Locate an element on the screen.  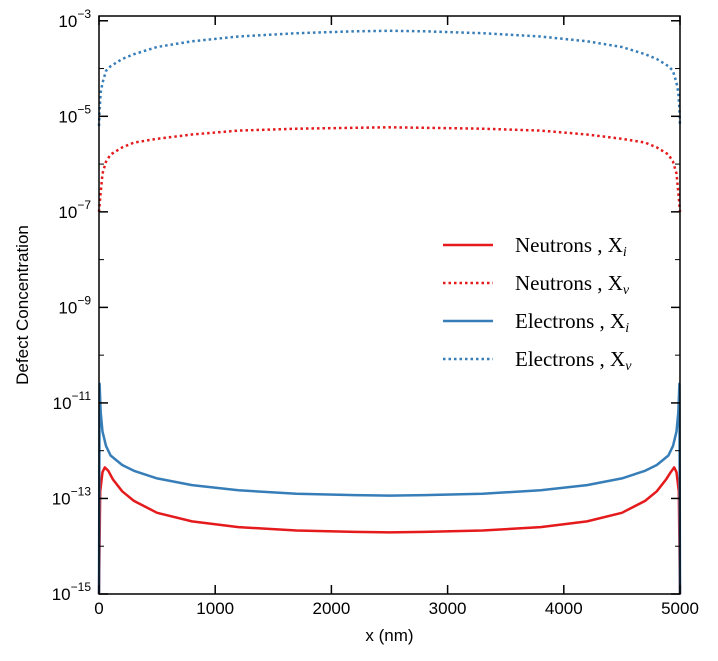
y-tick-label: 10⁻⁹ is located at coordinates (74, 305).